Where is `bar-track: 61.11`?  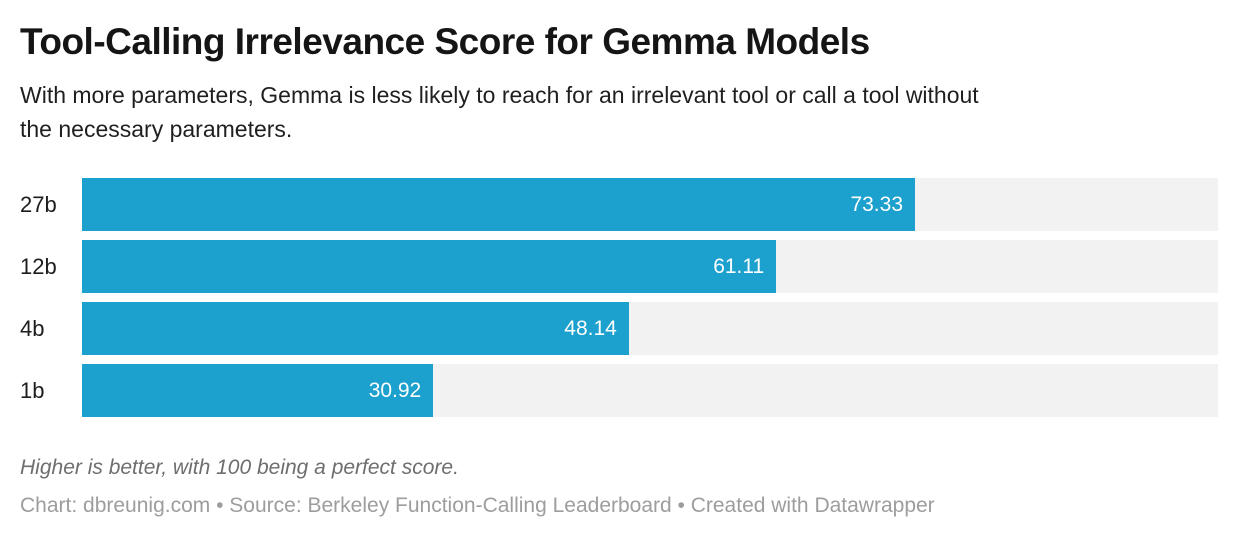 bar-track: 61.11 is located at coordinates (650, 266).